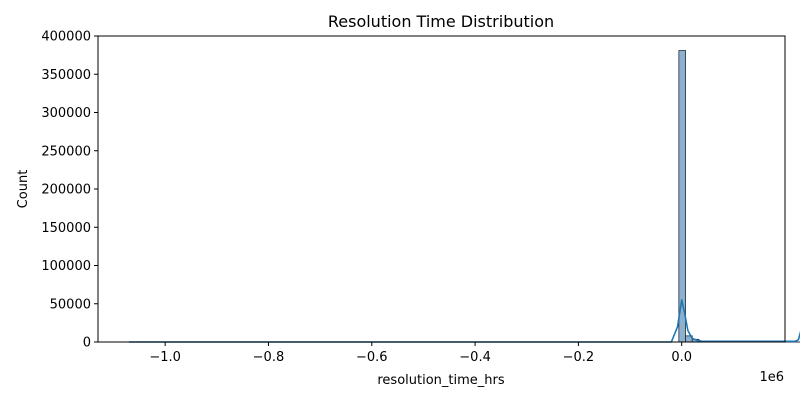 The width and height of the screenshot is (800, 400). Describe the element at coordinates (269, 357) in the screenshot. I see `x-tick-label: −0.8` at that location.